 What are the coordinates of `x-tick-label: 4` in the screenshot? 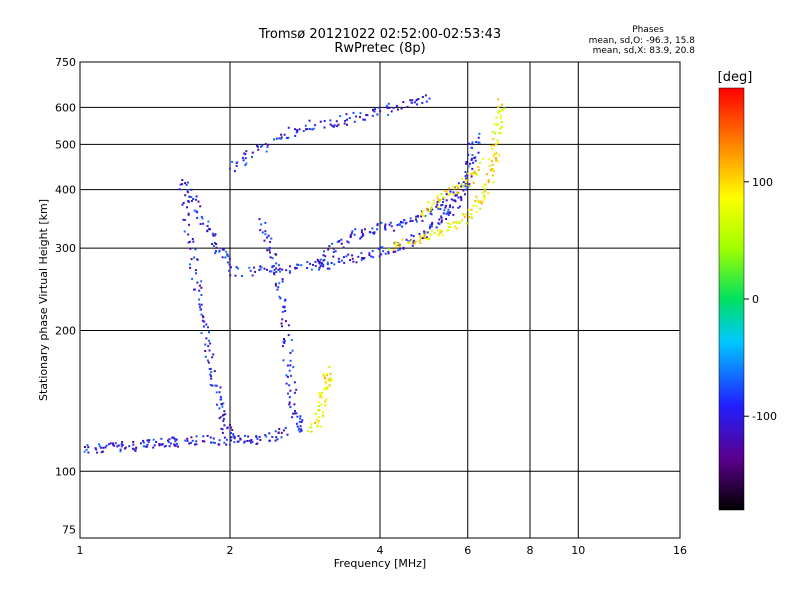 It's located at (380, 550).